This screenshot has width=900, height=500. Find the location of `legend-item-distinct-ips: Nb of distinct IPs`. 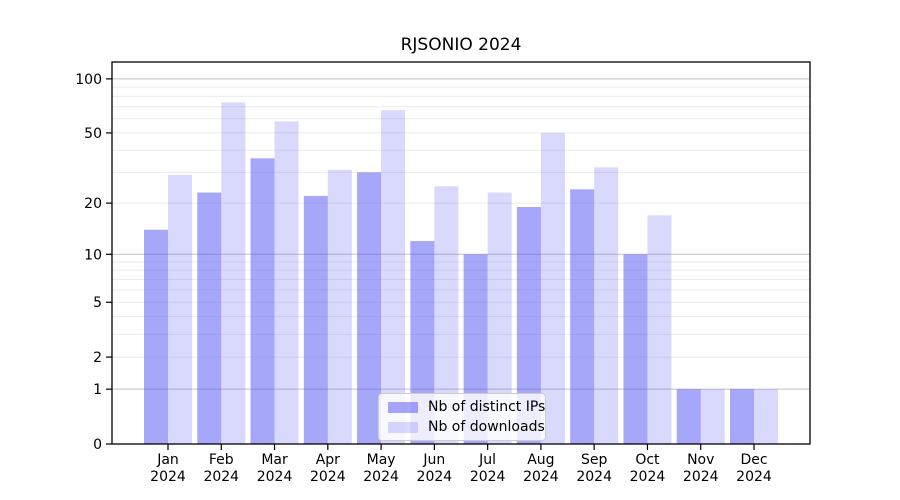

legend-item-distinct-ips: Nb of distinct IPs is located at coordinates (466, 407).